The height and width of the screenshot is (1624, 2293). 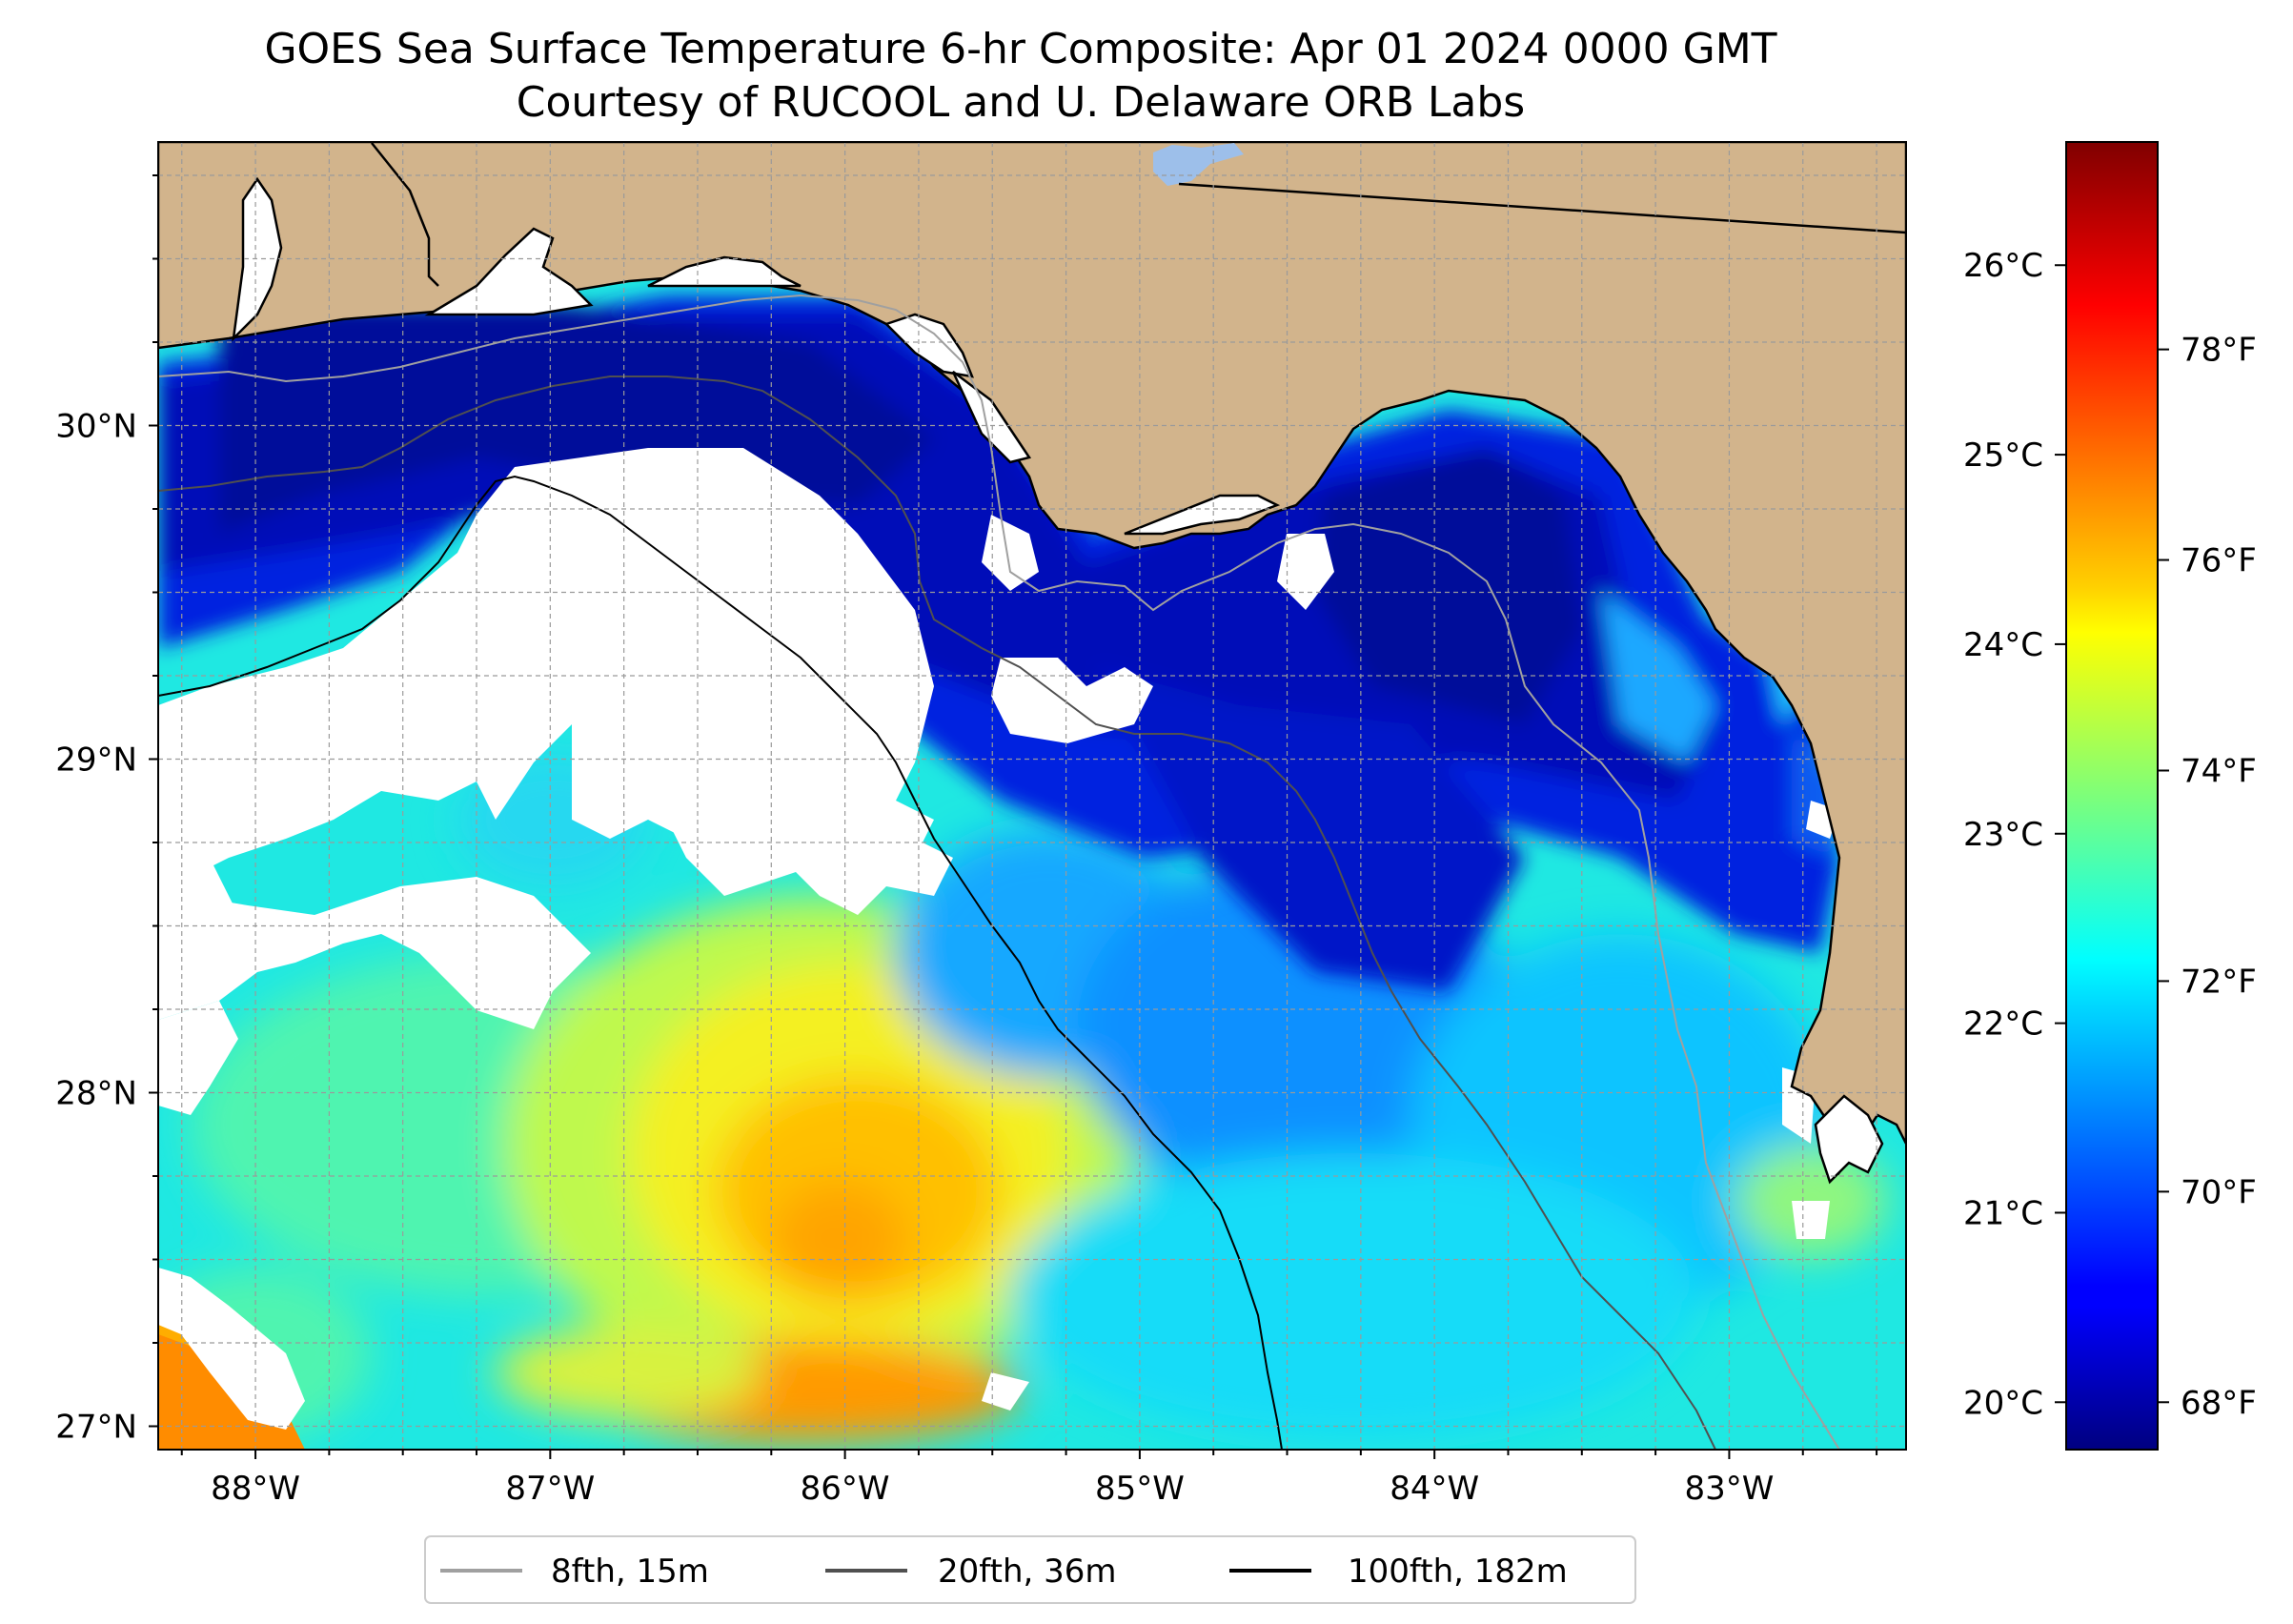 I want to click on lon-tick-label: 84°W, so click(x=1435, y=1489).